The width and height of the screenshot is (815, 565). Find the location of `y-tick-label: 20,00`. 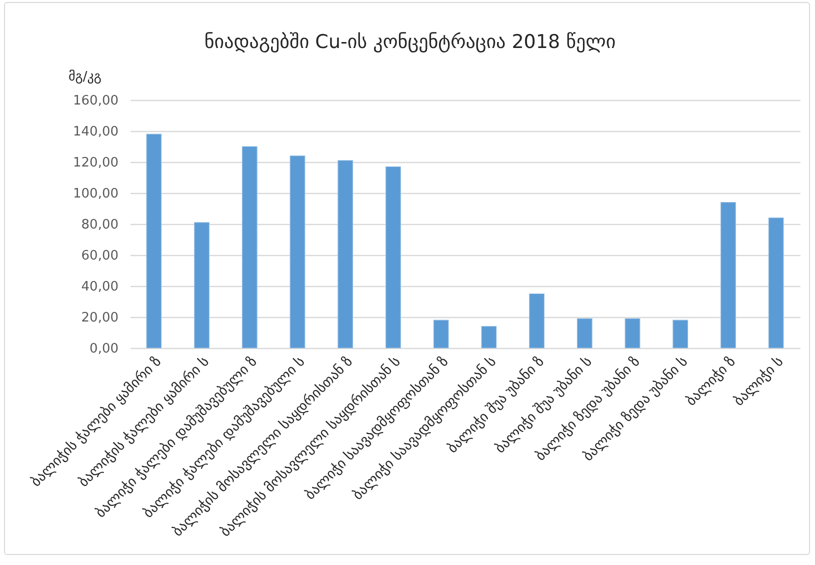

y-tick-label: 20,00 is located at coordinates (99, 318).